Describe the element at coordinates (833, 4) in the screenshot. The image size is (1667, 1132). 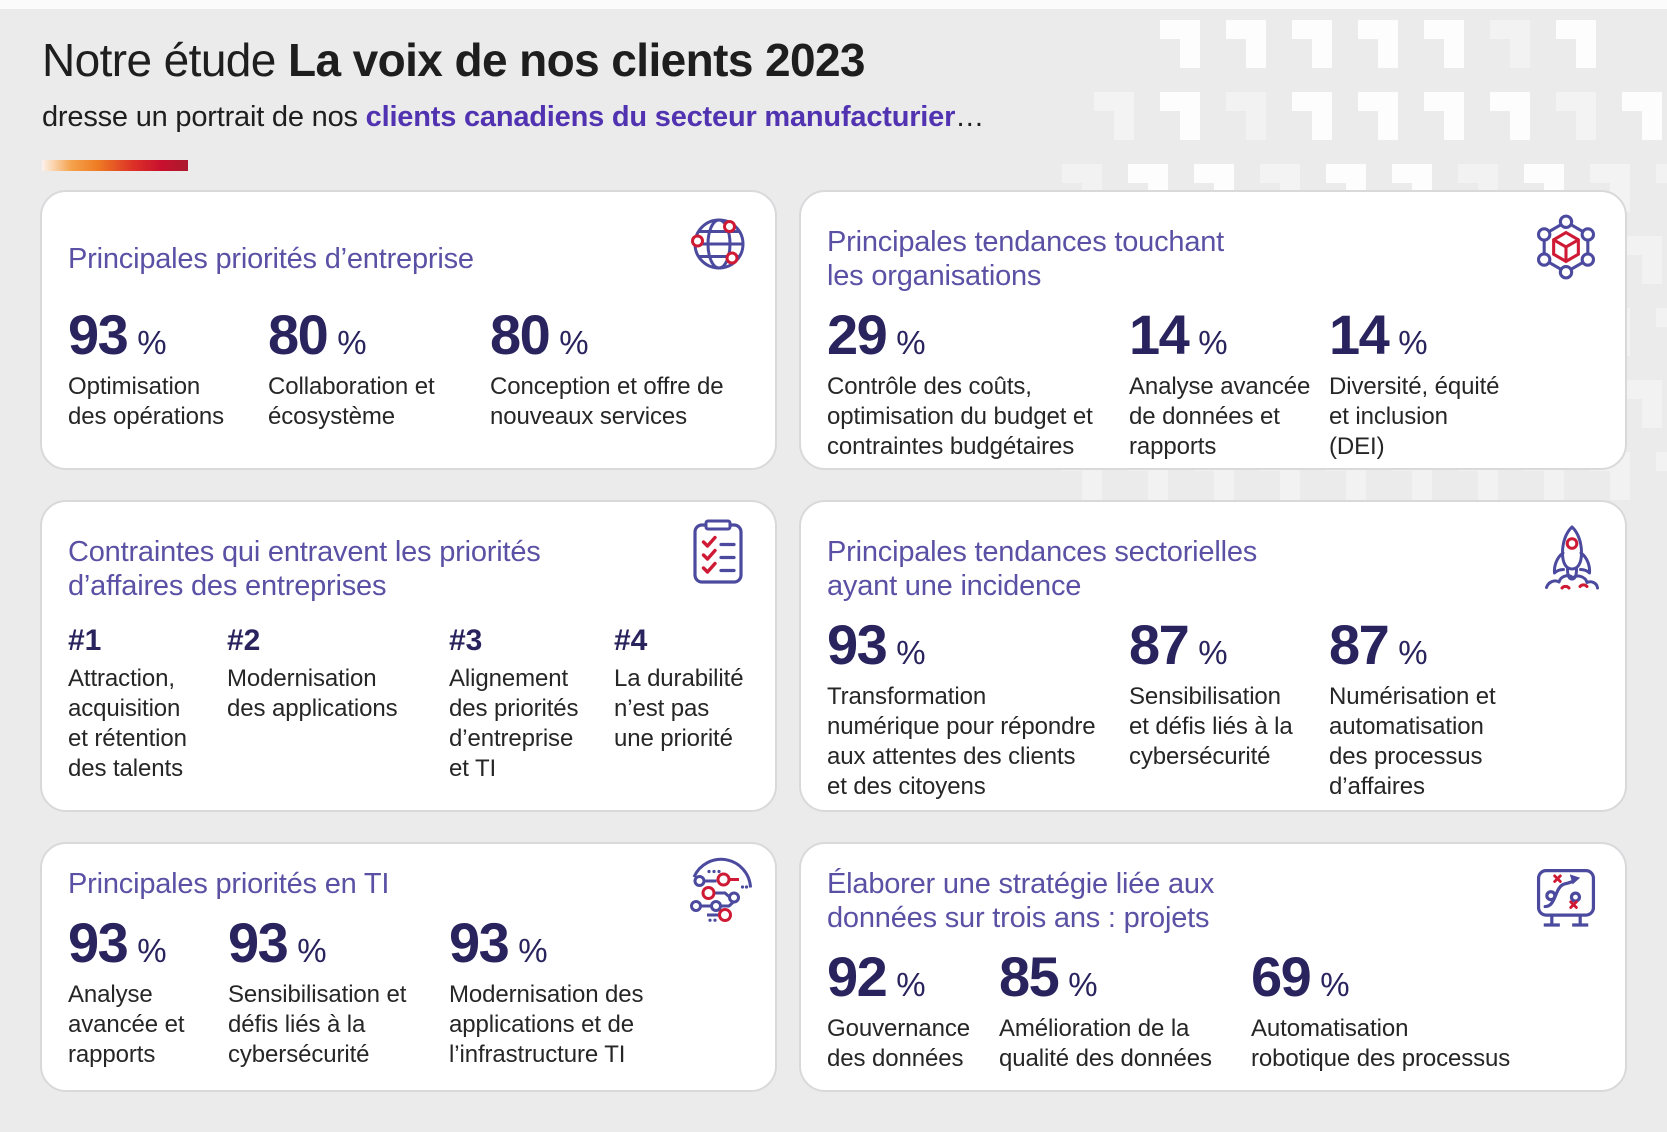
I see `top-edge` at that location.